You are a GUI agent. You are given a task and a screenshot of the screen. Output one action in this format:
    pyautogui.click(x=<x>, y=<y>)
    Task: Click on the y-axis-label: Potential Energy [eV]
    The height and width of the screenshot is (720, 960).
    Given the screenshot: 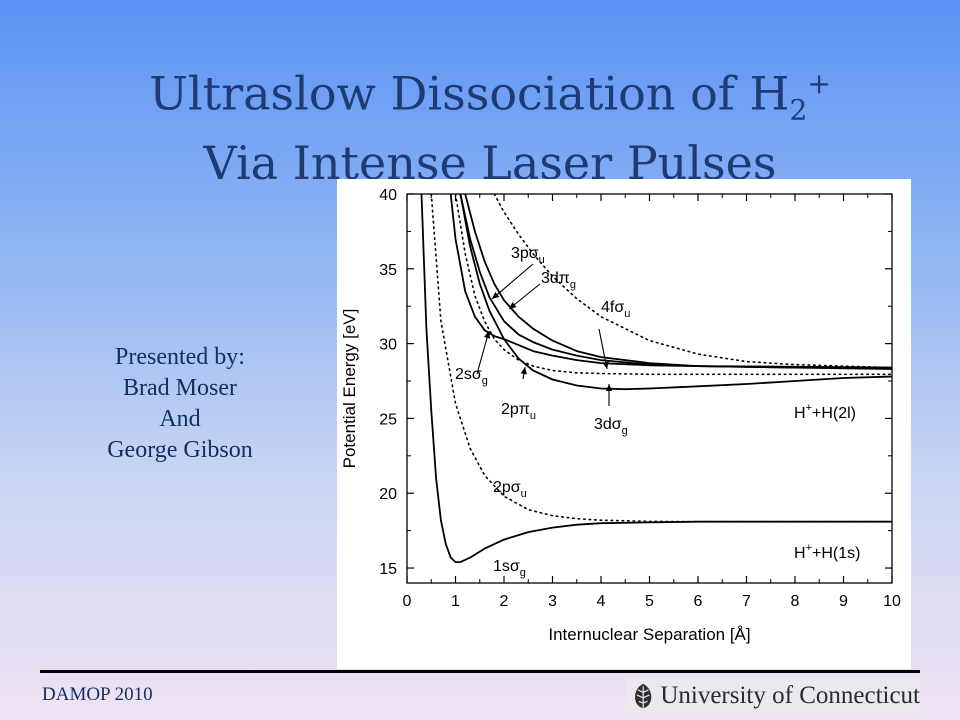 What is the action you would take?
    pyautogui.click(x=349, y=389)
    